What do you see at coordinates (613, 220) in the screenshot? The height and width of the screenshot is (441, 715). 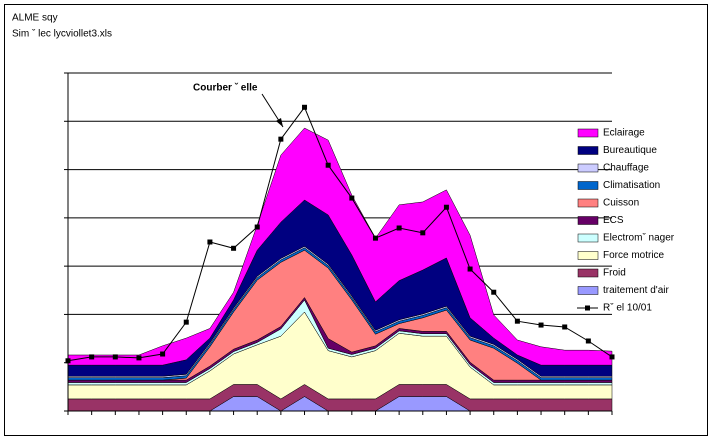 I see `legend-label: ECS` at bounding box center [613, 220].